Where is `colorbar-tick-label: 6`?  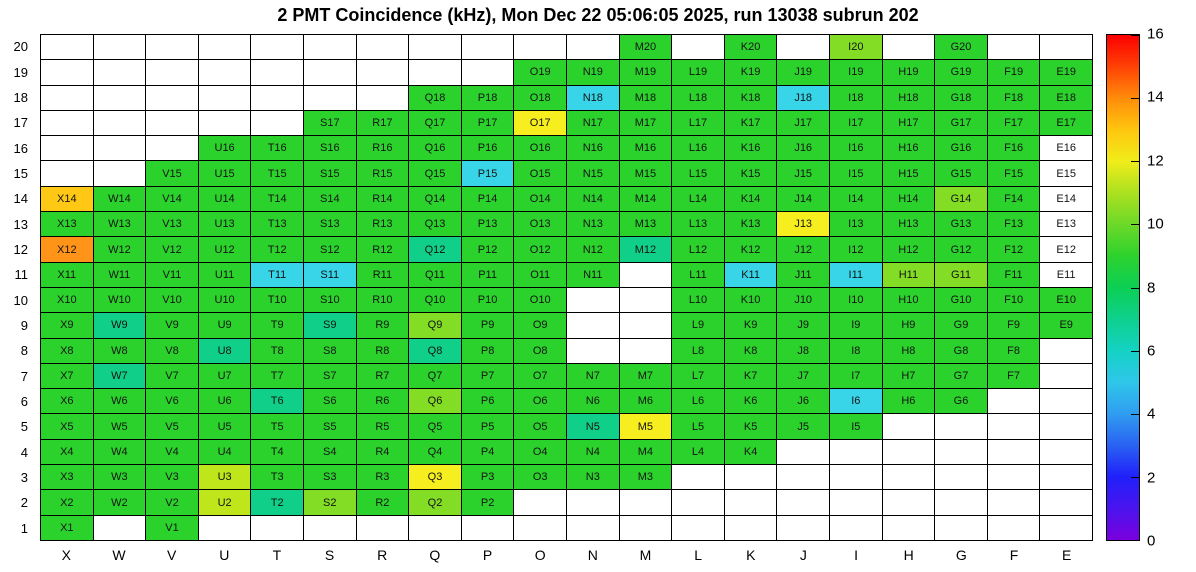 colorbar-tick-label: 6 is located at coordinates (1151, 351).